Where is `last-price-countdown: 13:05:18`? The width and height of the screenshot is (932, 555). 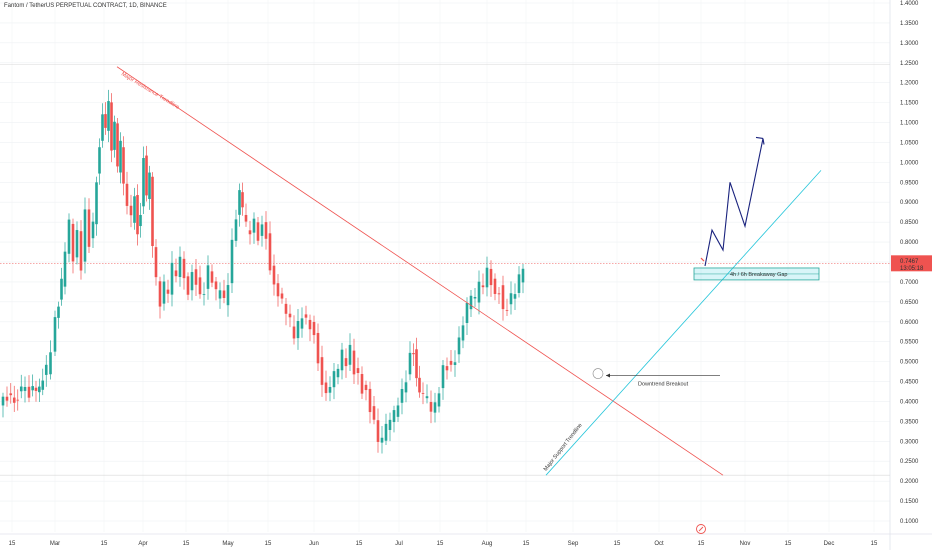 last-price-countdown: 13:05:18 is located at coordinates (912, 269).